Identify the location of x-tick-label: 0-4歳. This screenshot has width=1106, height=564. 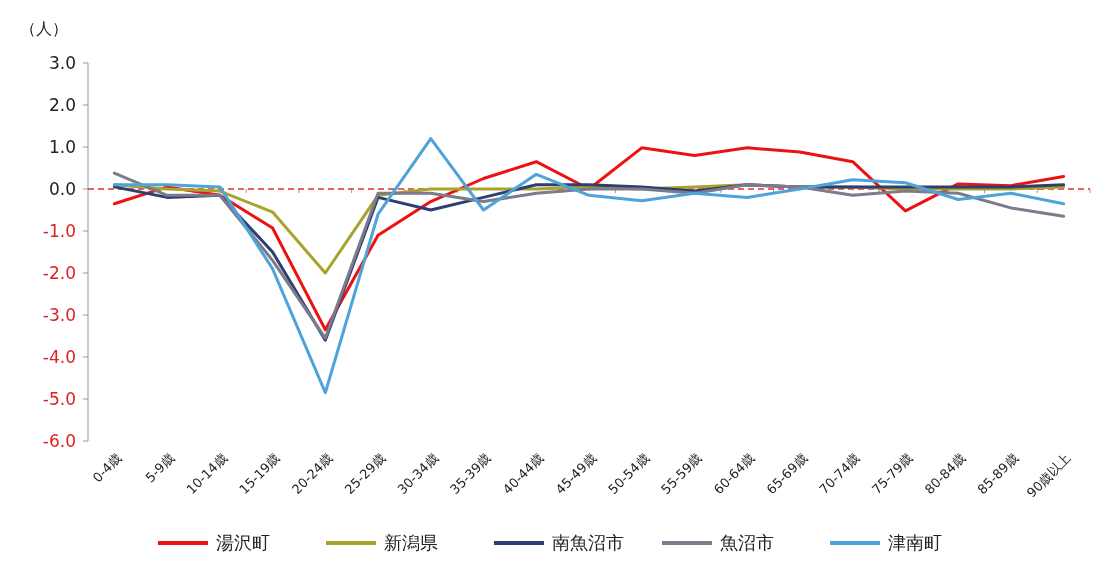
(107, 468).